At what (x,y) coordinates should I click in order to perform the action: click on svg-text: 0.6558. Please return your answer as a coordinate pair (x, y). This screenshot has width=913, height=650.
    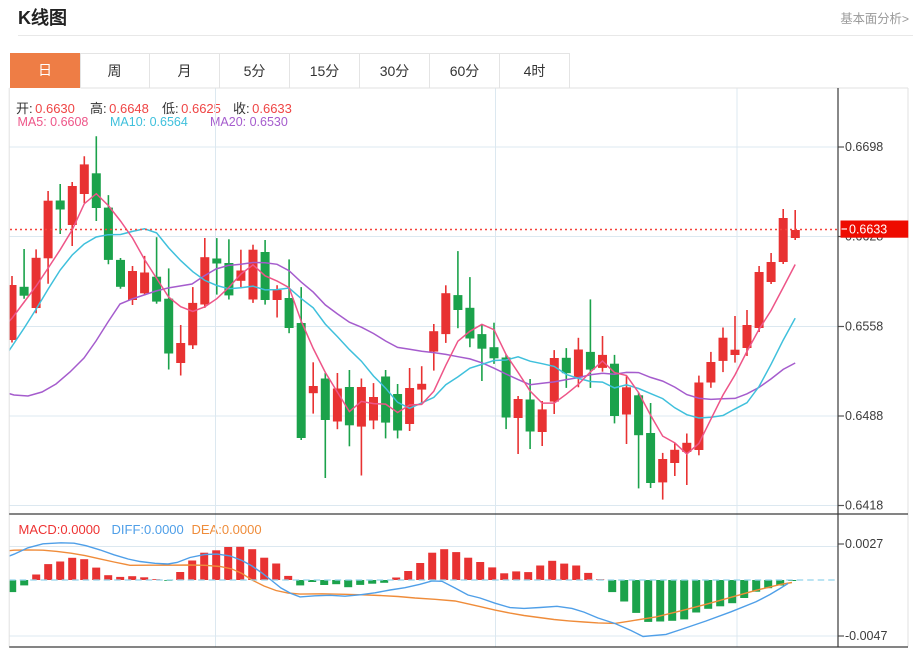
    Looking at the image, I should click on (864, 327).